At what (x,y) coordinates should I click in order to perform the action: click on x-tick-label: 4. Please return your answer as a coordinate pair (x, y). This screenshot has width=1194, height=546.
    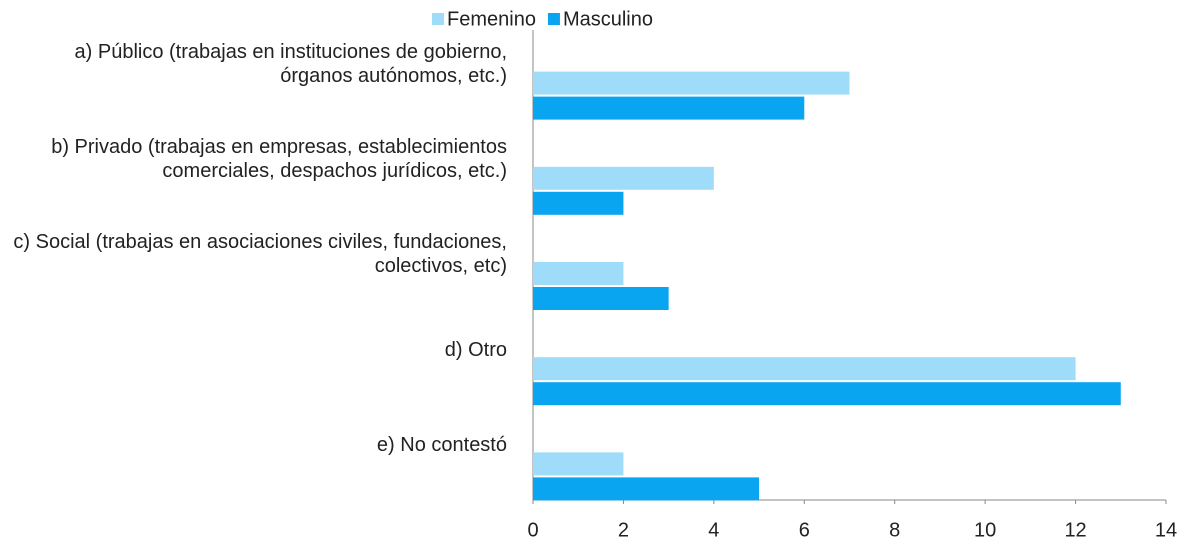
    Looking at the image, I should click on (713, 530).